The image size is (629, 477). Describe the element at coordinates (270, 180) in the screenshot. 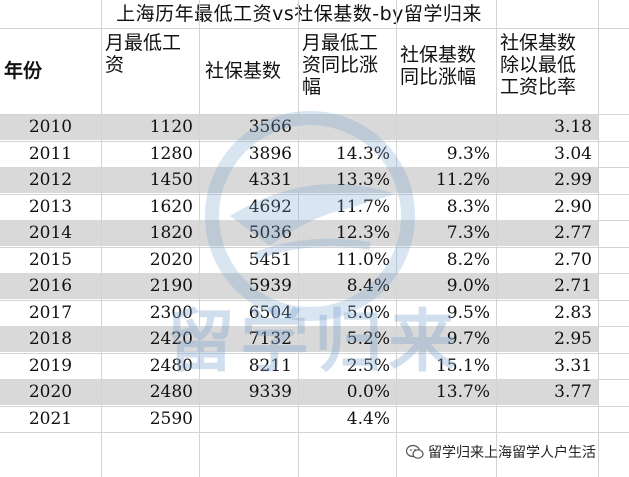

I see `cell-social-base: 4331` at that location.